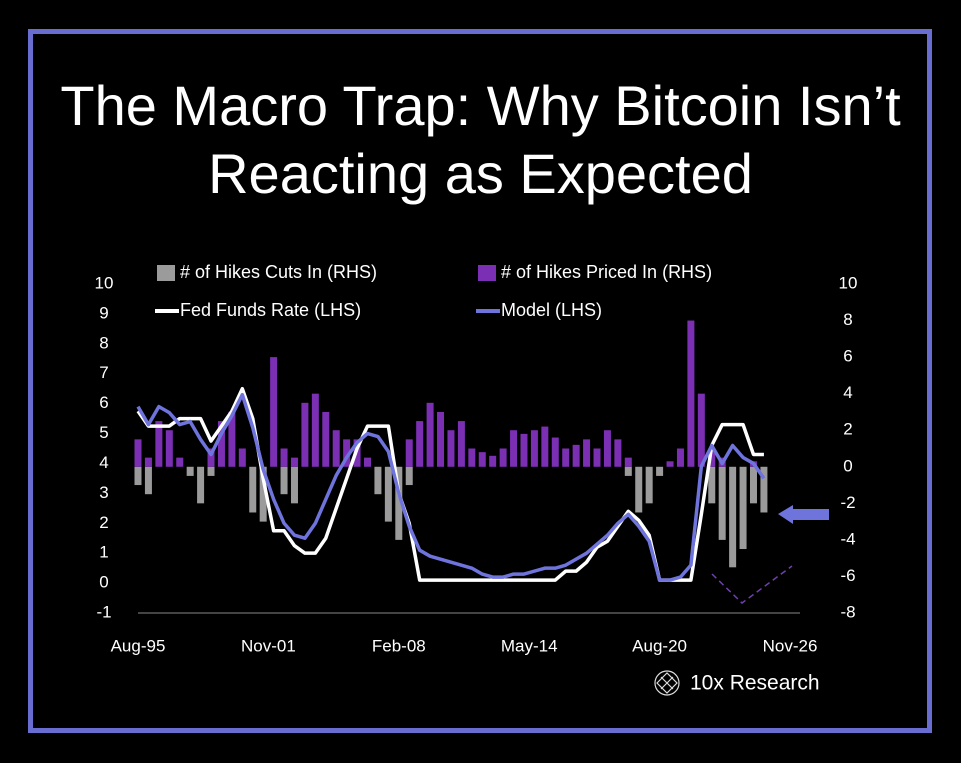 This screenshot has width=961, height=763. What do you see at coordinates (104, 282) in the screenshot?
I see `y-tick-label: 10` at bounding box center [104, 282].